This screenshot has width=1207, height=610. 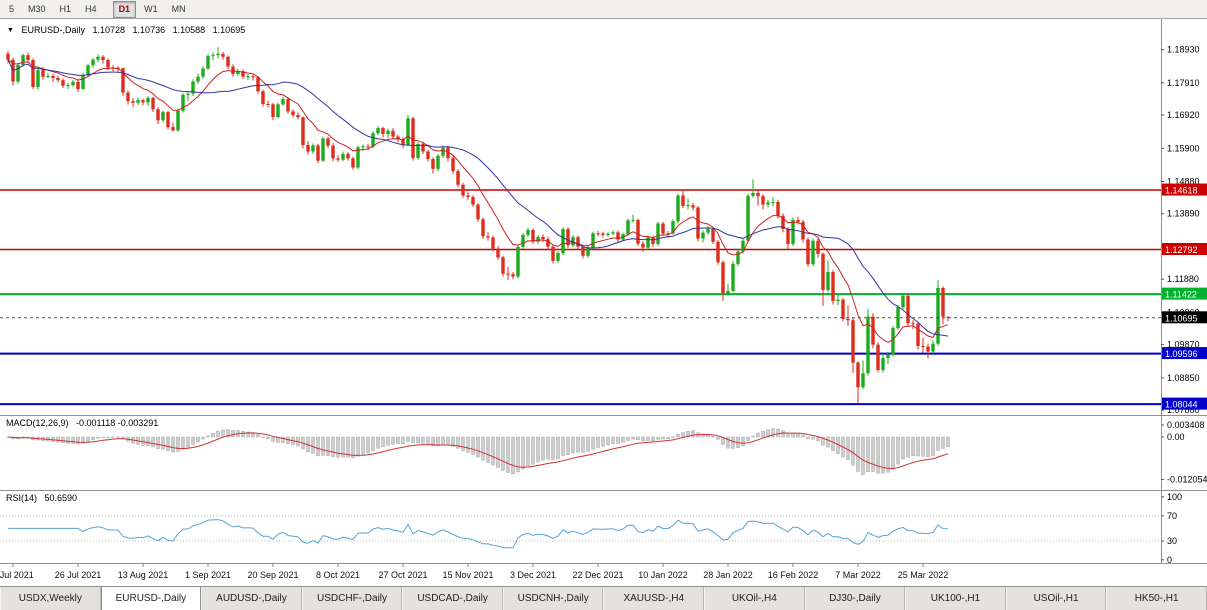 I want to click on rsi-indicator-label: RSI(14) 50.6590, so click(x=44, y=498).